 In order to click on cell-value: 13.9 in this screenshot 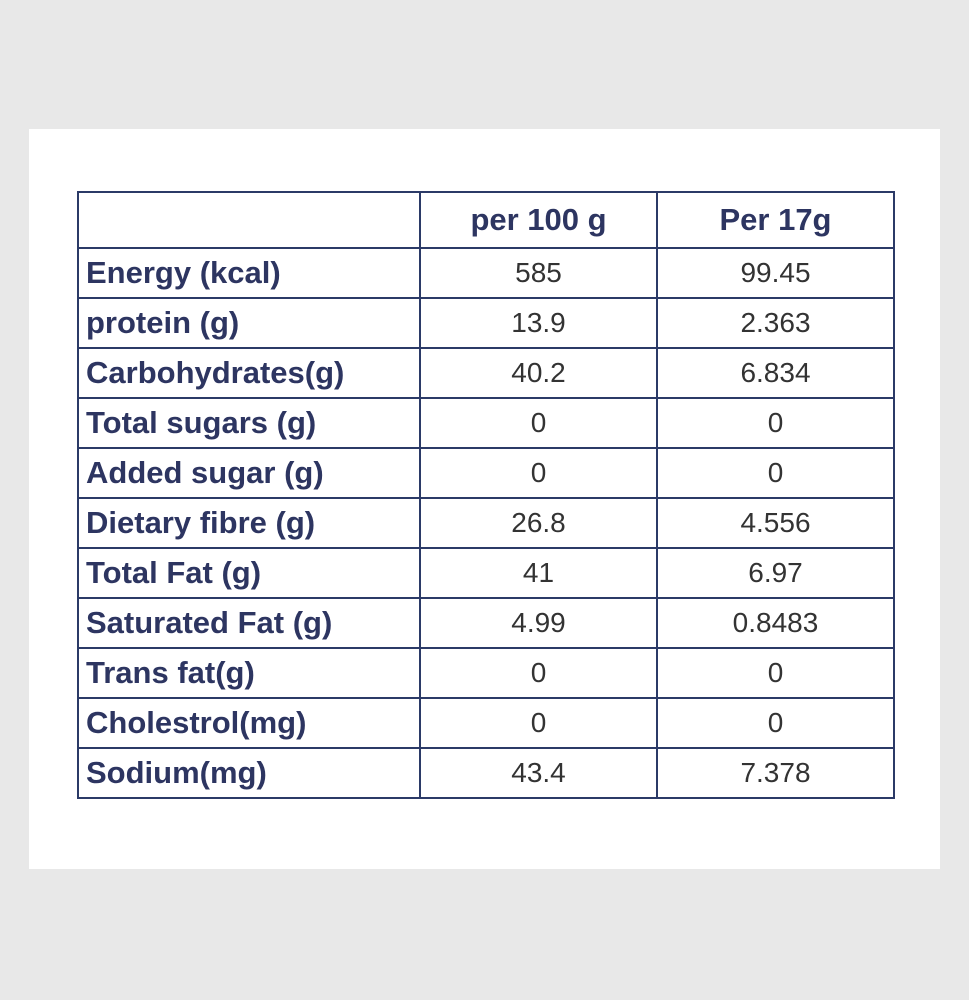, I will do `click(538, 323)`.